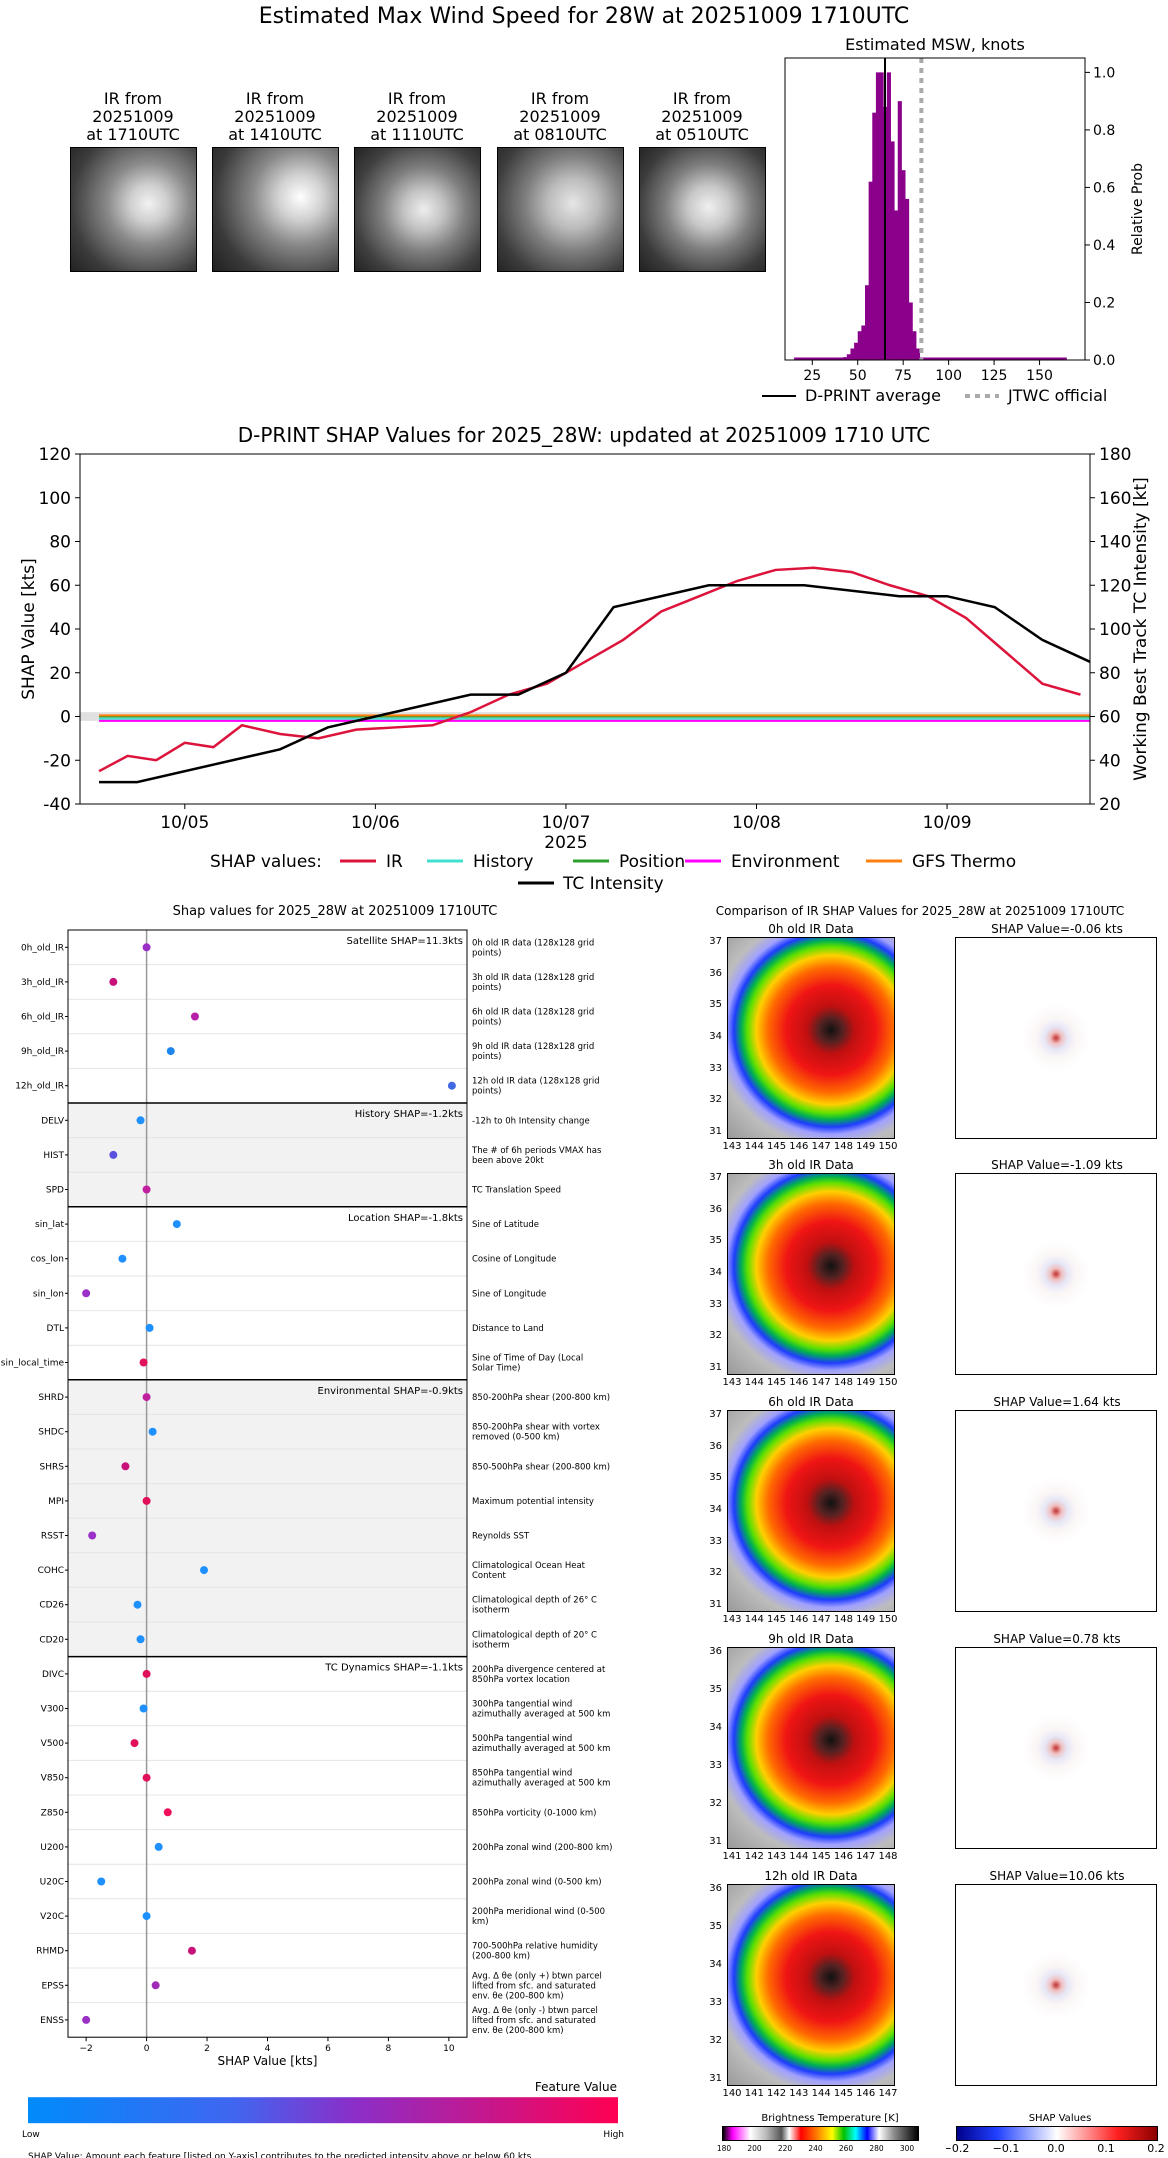 This screenshot has height=2158, width=1168. What do you see at coordinates (732, 2093) in the screenshot?
I see `ir-x-tick-label: 140` at bounding box center [732, 2093].